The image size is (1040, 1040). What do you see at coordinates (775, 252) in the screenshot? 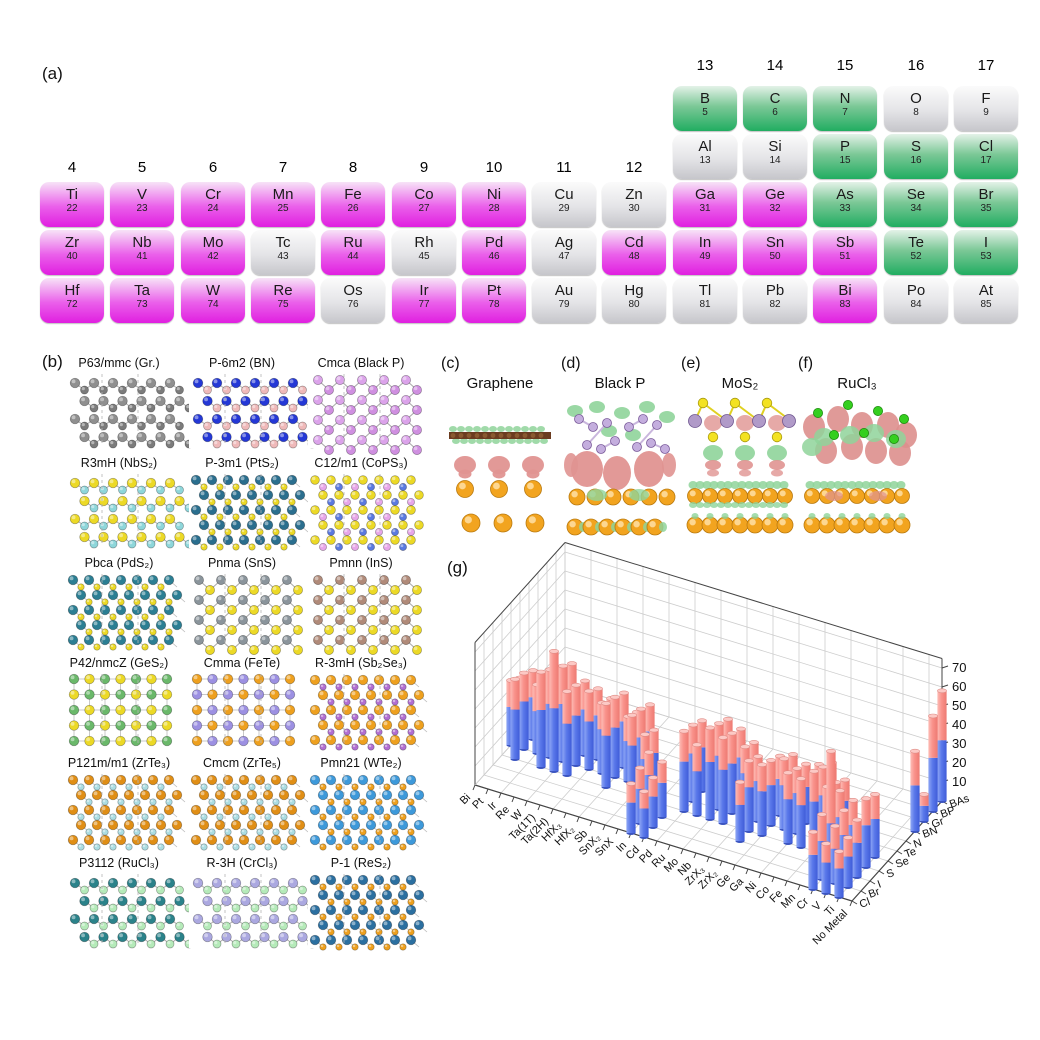
I see `element-cell-Sn: Sn 50` at bounding box center [775, 252].